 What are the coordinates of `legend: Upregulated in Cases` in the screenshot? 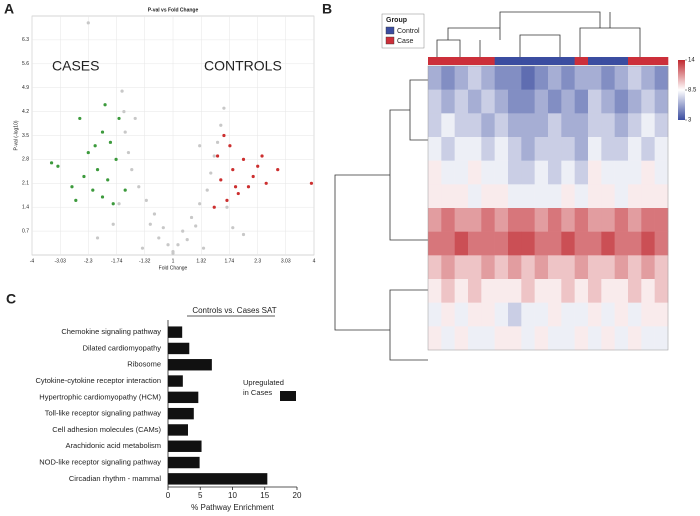 It's located at (263, 387).